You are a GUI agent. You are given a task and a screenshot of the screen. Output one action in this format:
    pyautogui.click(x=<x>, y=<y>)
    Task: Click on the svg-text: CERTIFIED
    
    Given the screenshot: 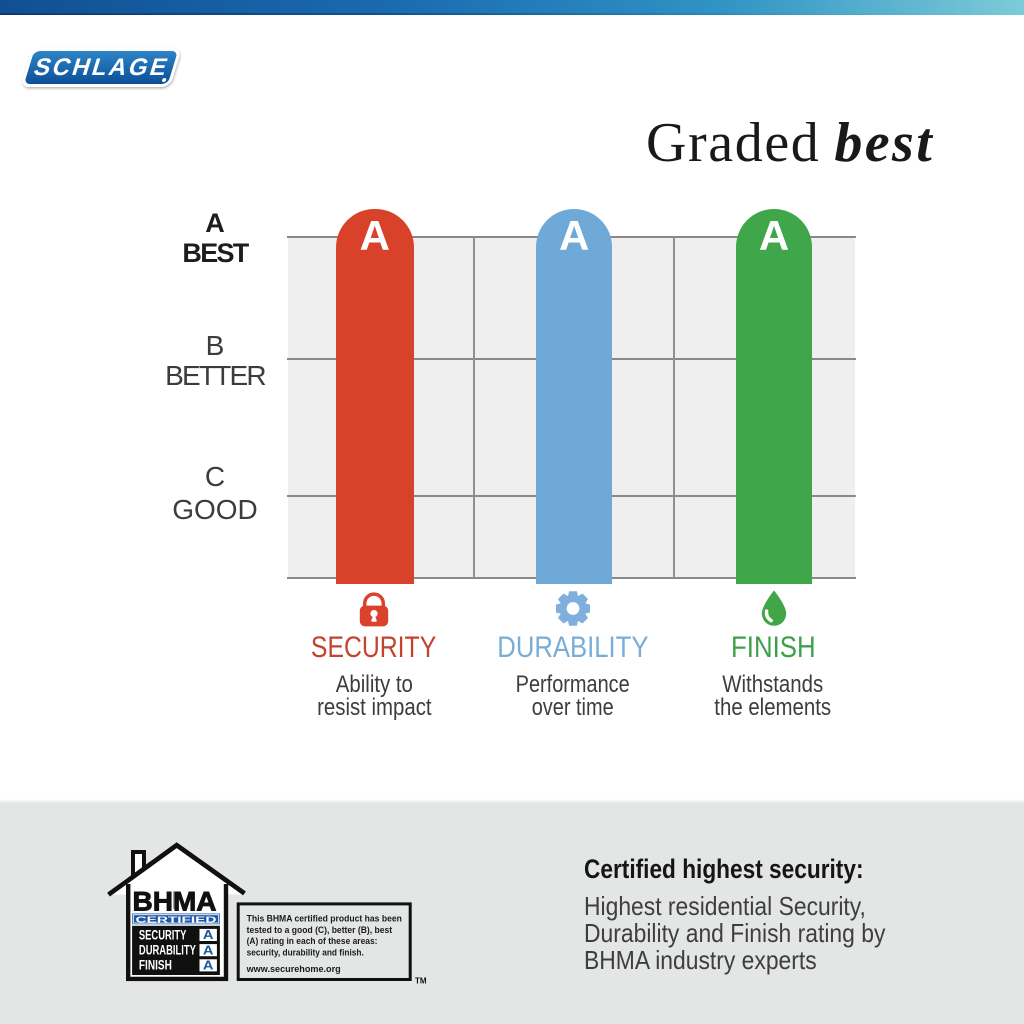 What is the action you would take?
    pyautogui.click(x=176, y=919)
    